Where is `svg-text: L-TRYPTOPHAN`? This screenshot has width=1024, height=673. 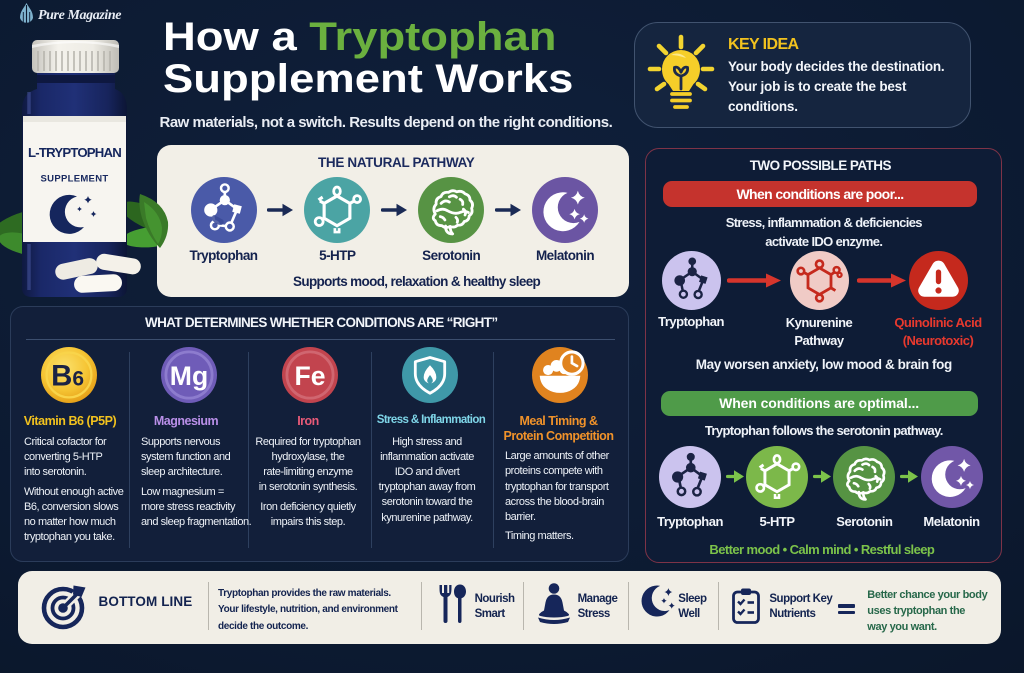 svg-text: L-TRYPTOPHAN is located at coordinates (74, 152).